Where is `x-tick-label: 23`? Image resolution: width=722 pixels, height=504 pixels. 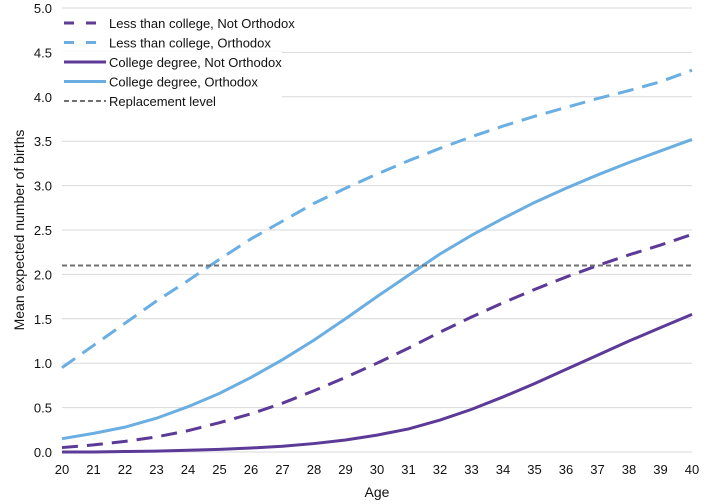
x-tick-label: 23 is located at coordinates (156, 469).